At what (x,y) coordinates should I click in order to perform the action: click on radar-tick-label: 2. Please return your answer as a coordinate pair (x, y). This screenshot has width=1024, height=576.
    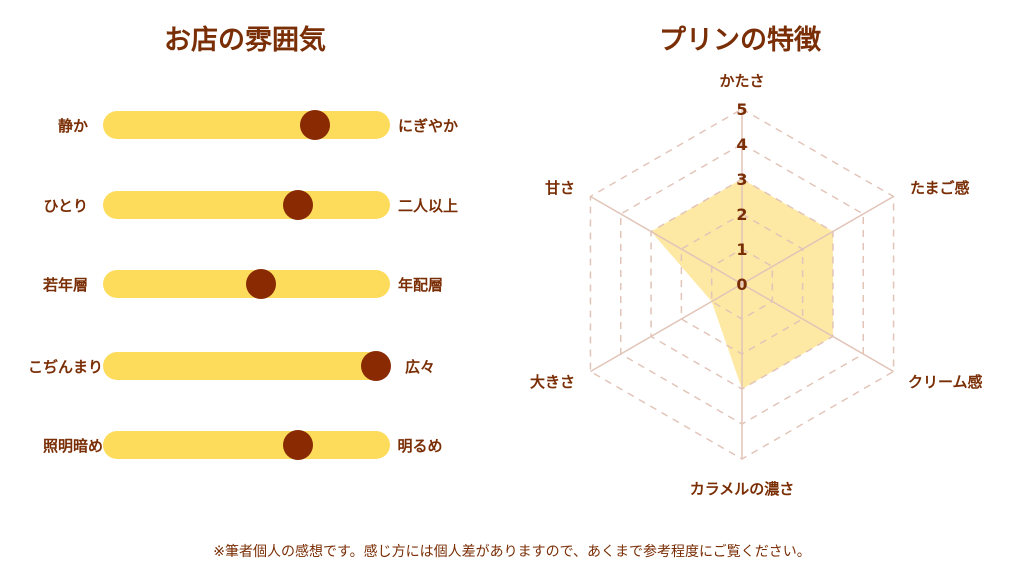
    Looking at the image, I should click on (741, 214).